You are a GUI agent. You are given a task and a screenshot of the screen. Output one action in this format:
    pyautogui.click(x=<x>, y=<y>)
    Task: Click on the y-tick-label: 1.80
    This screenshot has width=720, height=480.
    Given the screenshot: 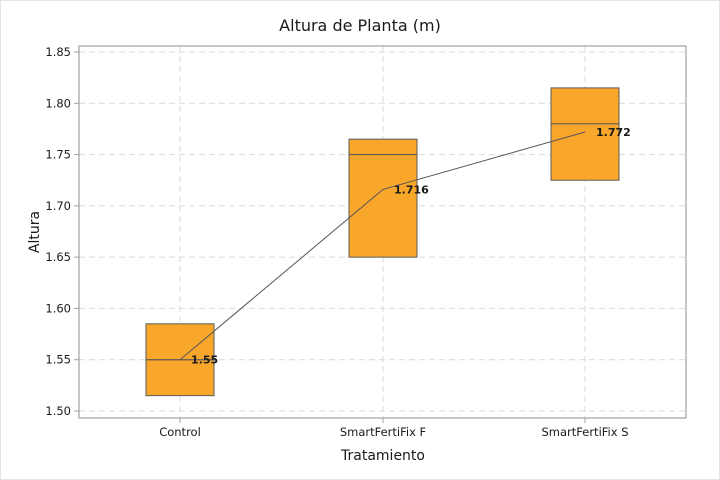 What is the action you would take?
    pyautogui.click(x=58, y=103)
    